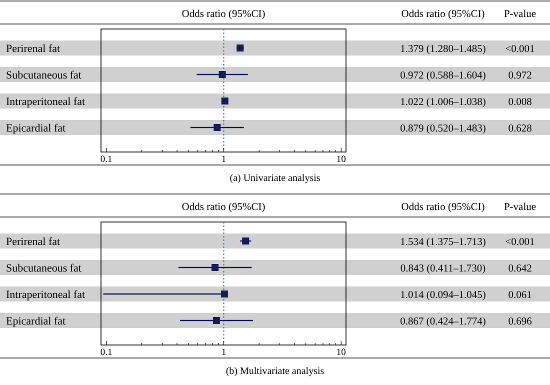 Image resolution: width=550 pixels, height=385 pixels. I want to click on data-label: 0.843 (0.411–1.730), so click(443, 269).